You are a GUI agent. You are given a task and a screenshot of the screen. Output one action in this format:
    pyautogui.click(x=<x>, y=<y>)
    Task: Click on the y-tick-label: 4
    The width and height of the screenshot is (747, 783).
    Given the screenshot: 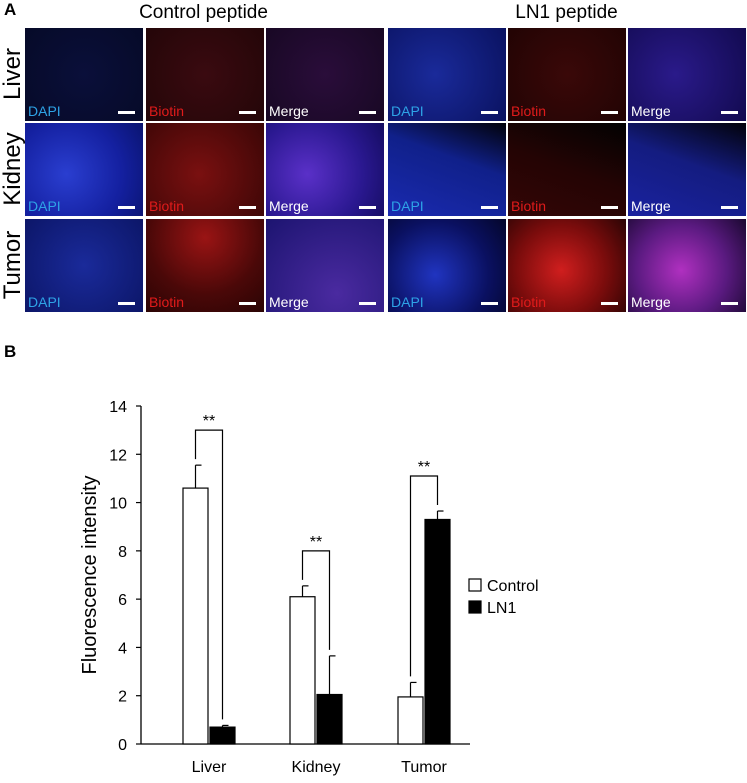 What is the action you would take?
    pyautogui.click(x=122, y=648)
    